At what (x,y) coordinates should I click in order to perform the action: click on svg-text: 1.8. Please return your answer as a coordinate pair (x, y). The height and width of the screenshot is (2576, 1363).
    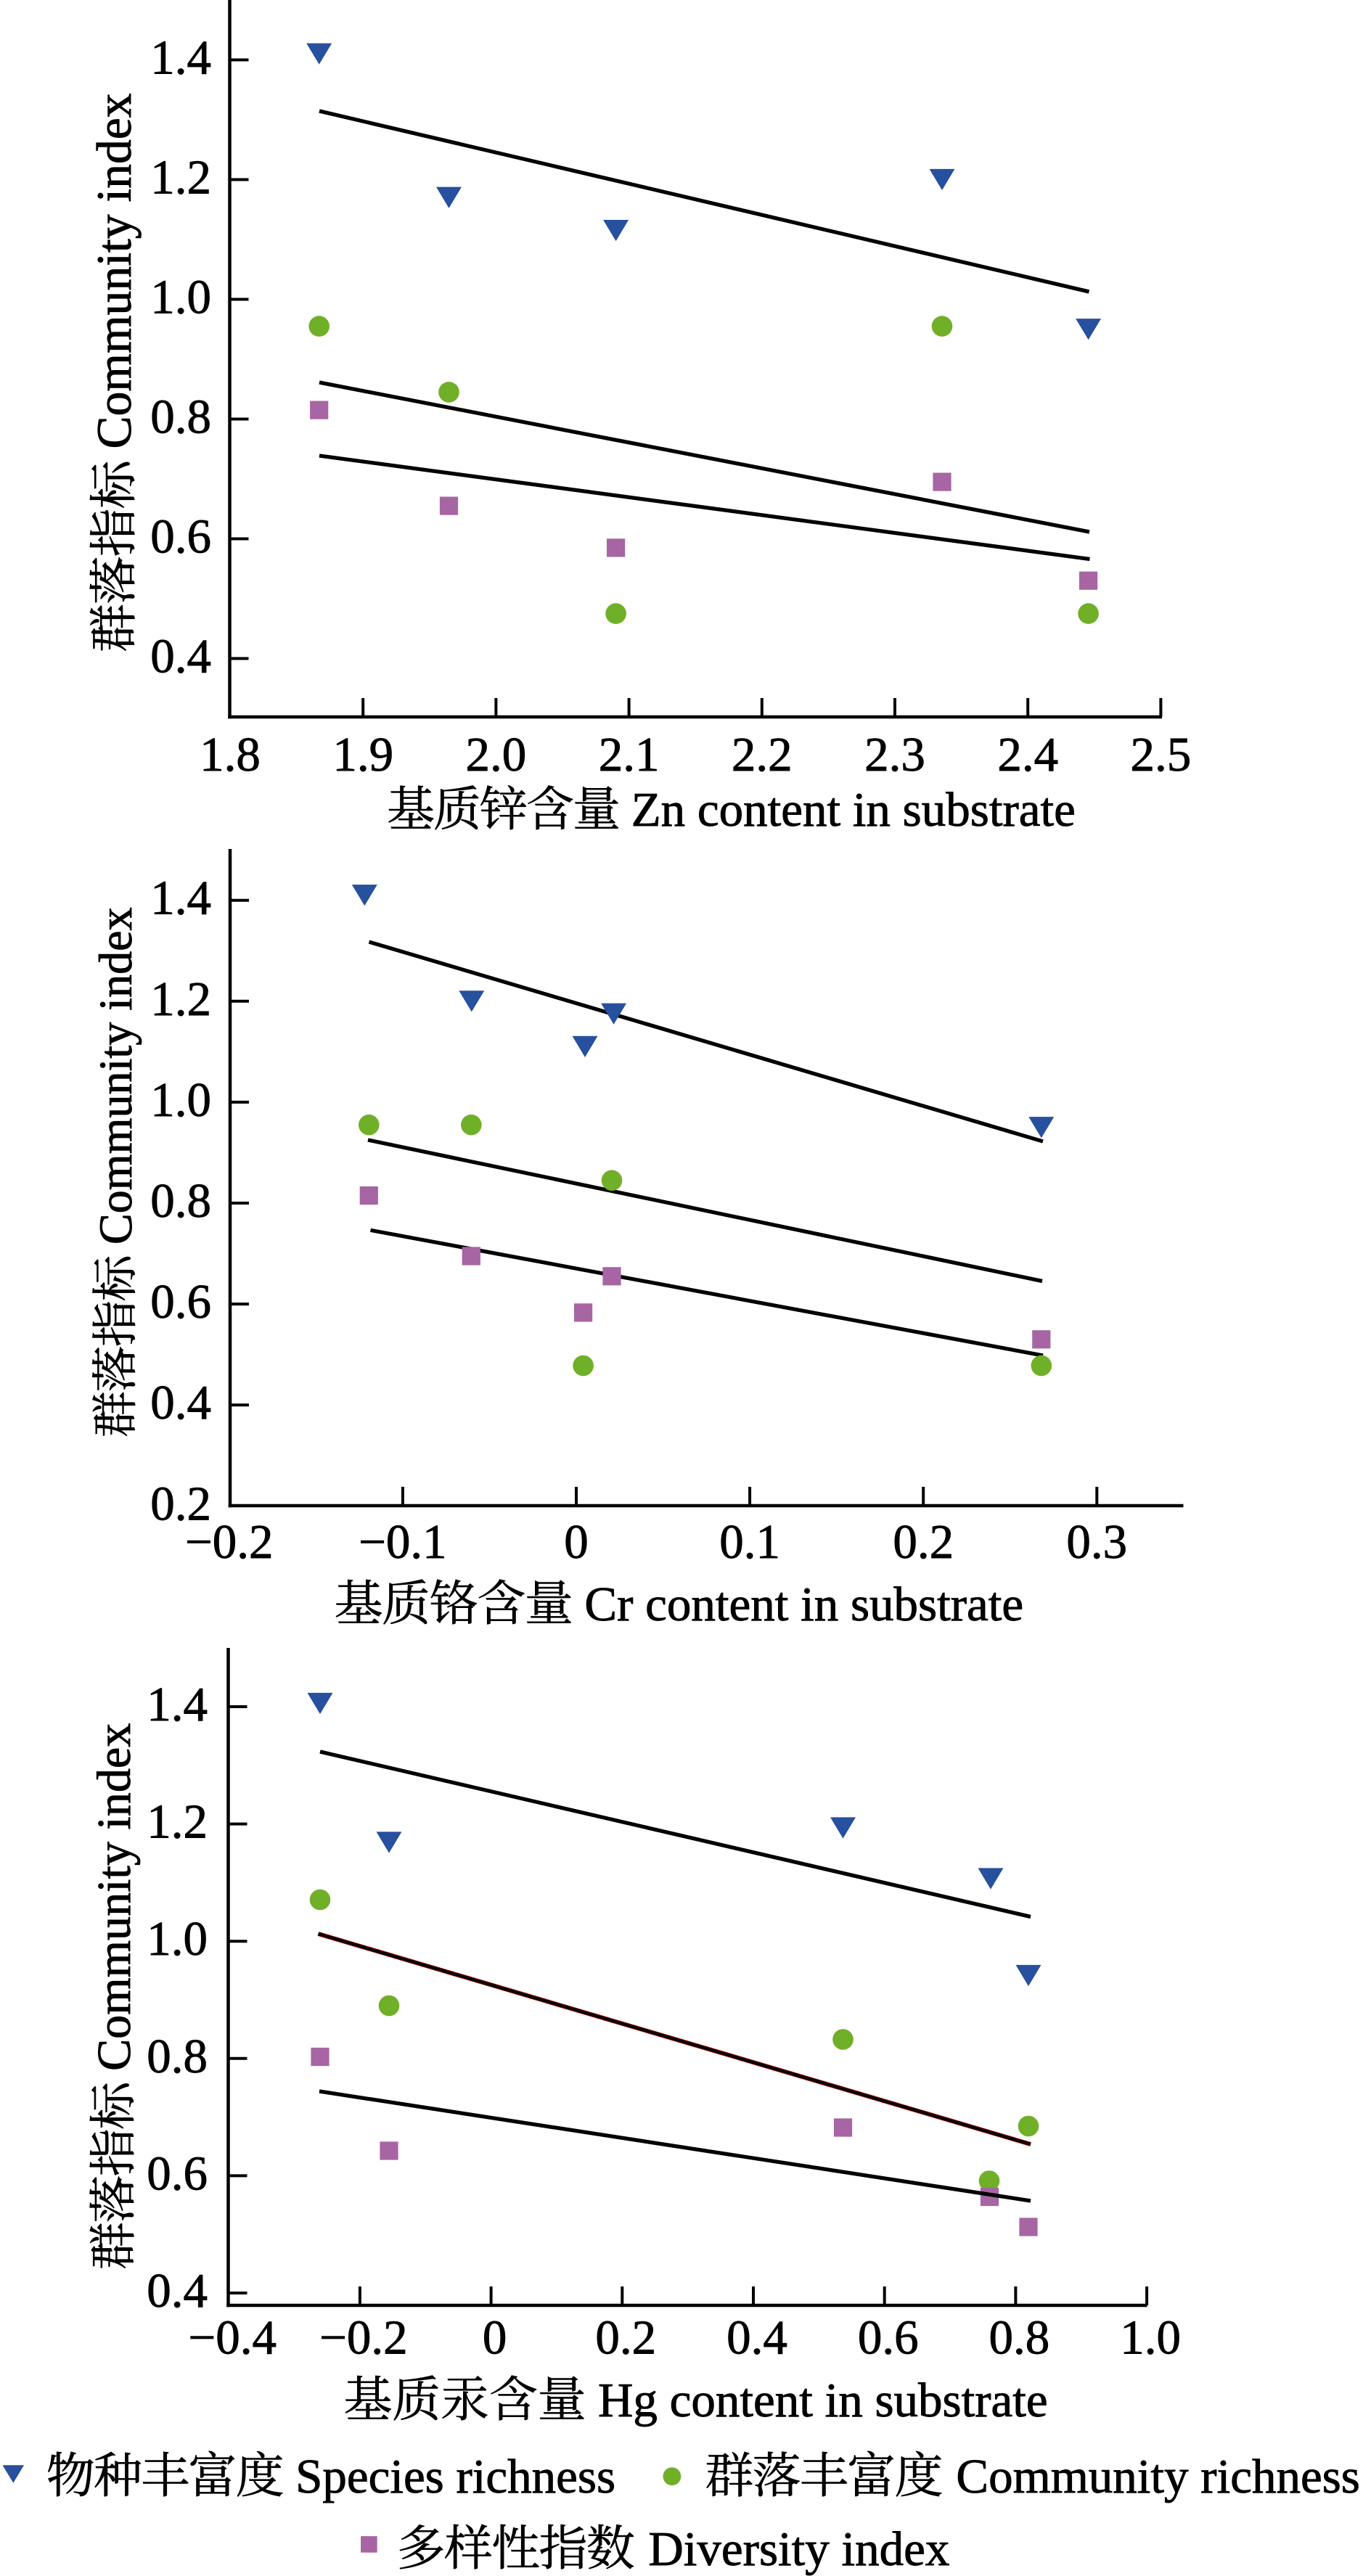
    Looking at the image, I should click on (230, 755).